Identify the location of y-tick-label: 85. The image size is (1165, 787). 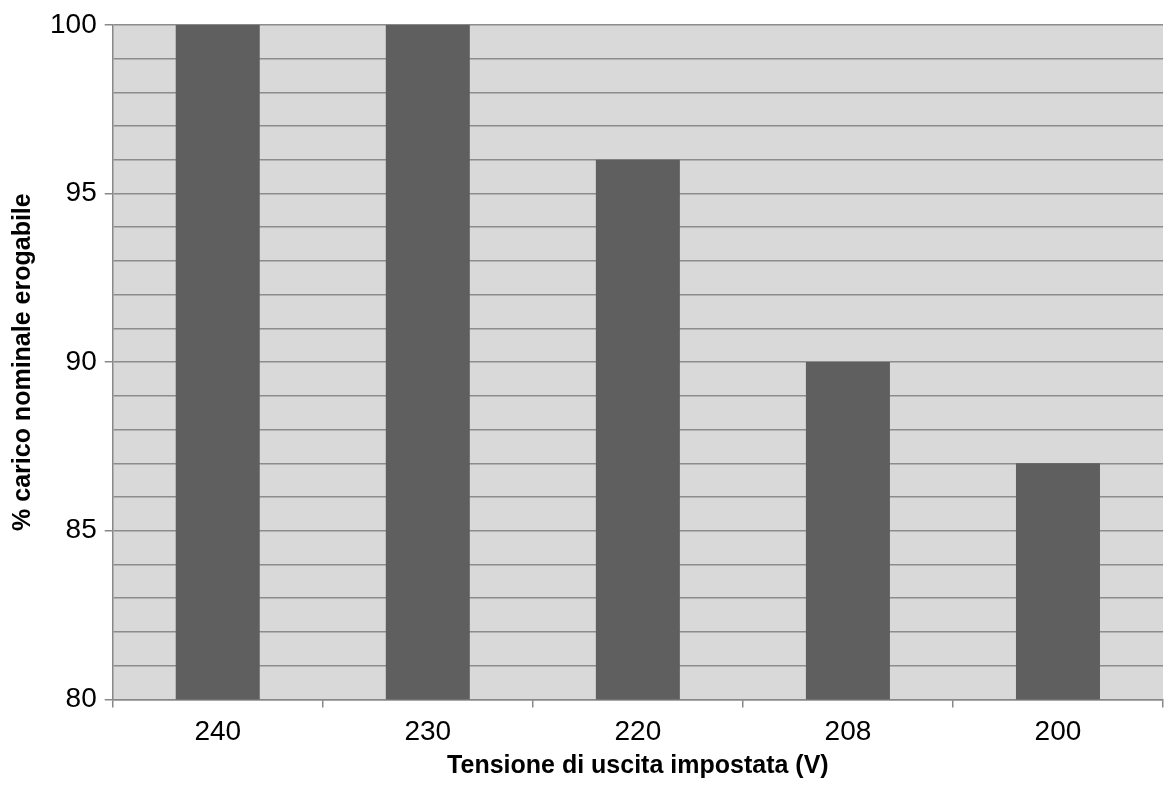
(81, 529).